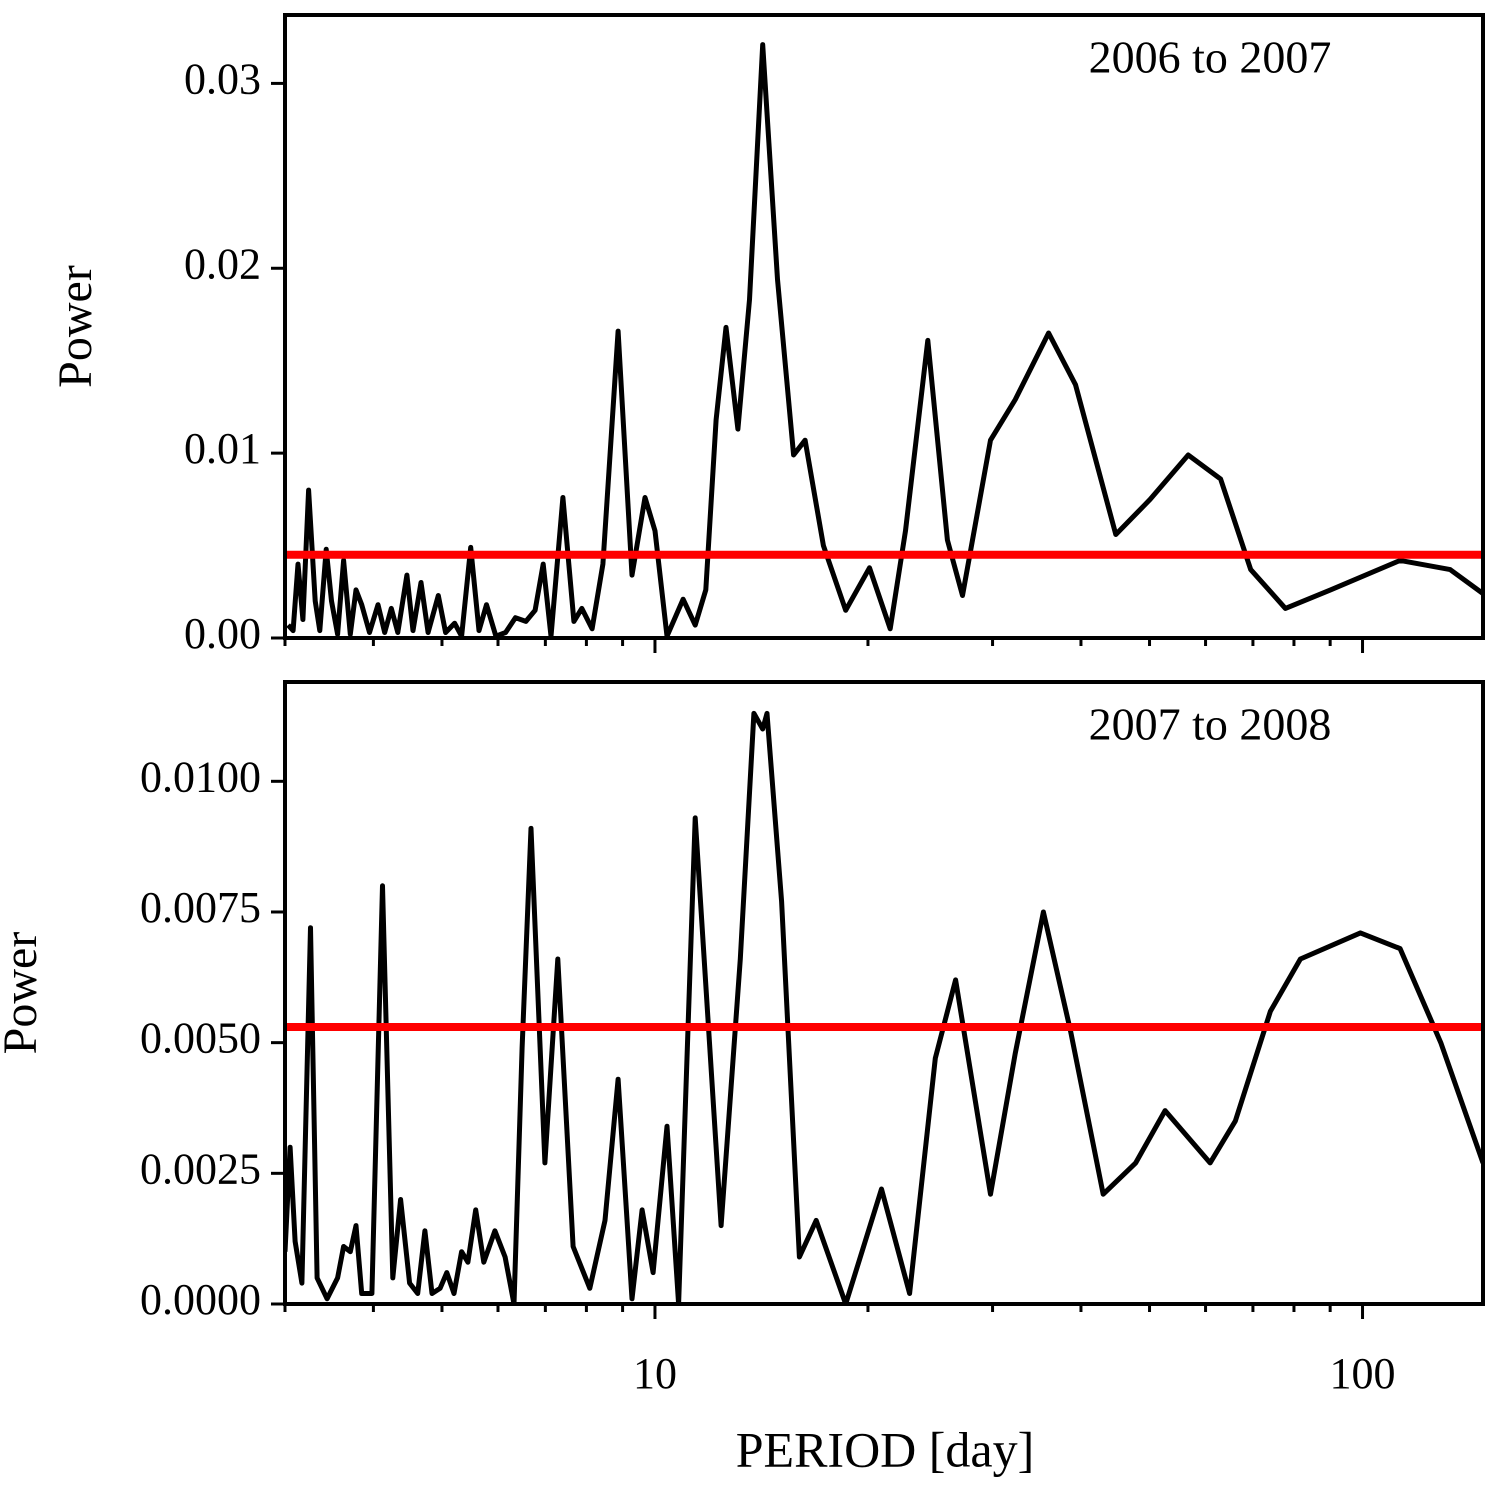 The image size is (1500, 1500). What do you see at coordinates (655, 1373) in the screenshot?
I see `x-tick-label: 10` at bounding box center [655, 1373].